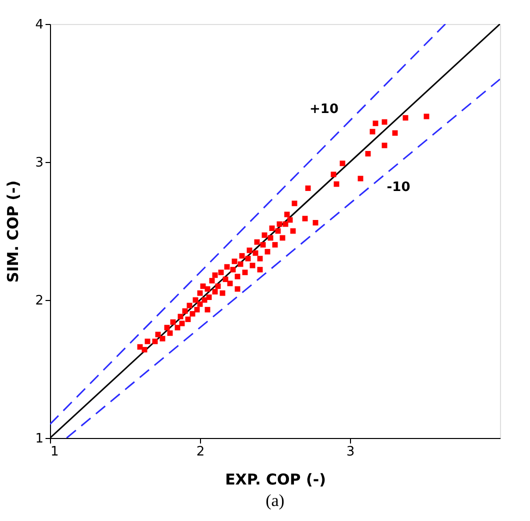  I want to click on annotation: -10, so click(398, 188).